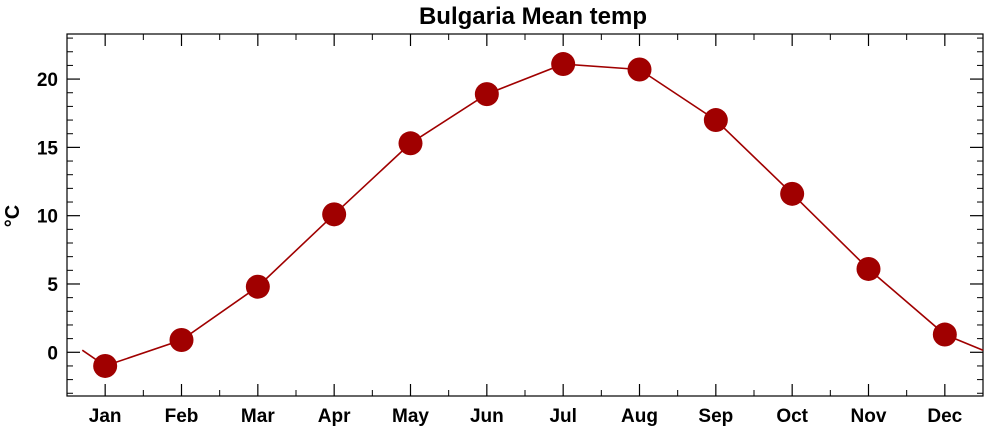 The height and width of the screenshot is (431, 1000). Describe the element at coordinates (48, 148) in the screenshot. I see `y-tick-label: 15` at that location.